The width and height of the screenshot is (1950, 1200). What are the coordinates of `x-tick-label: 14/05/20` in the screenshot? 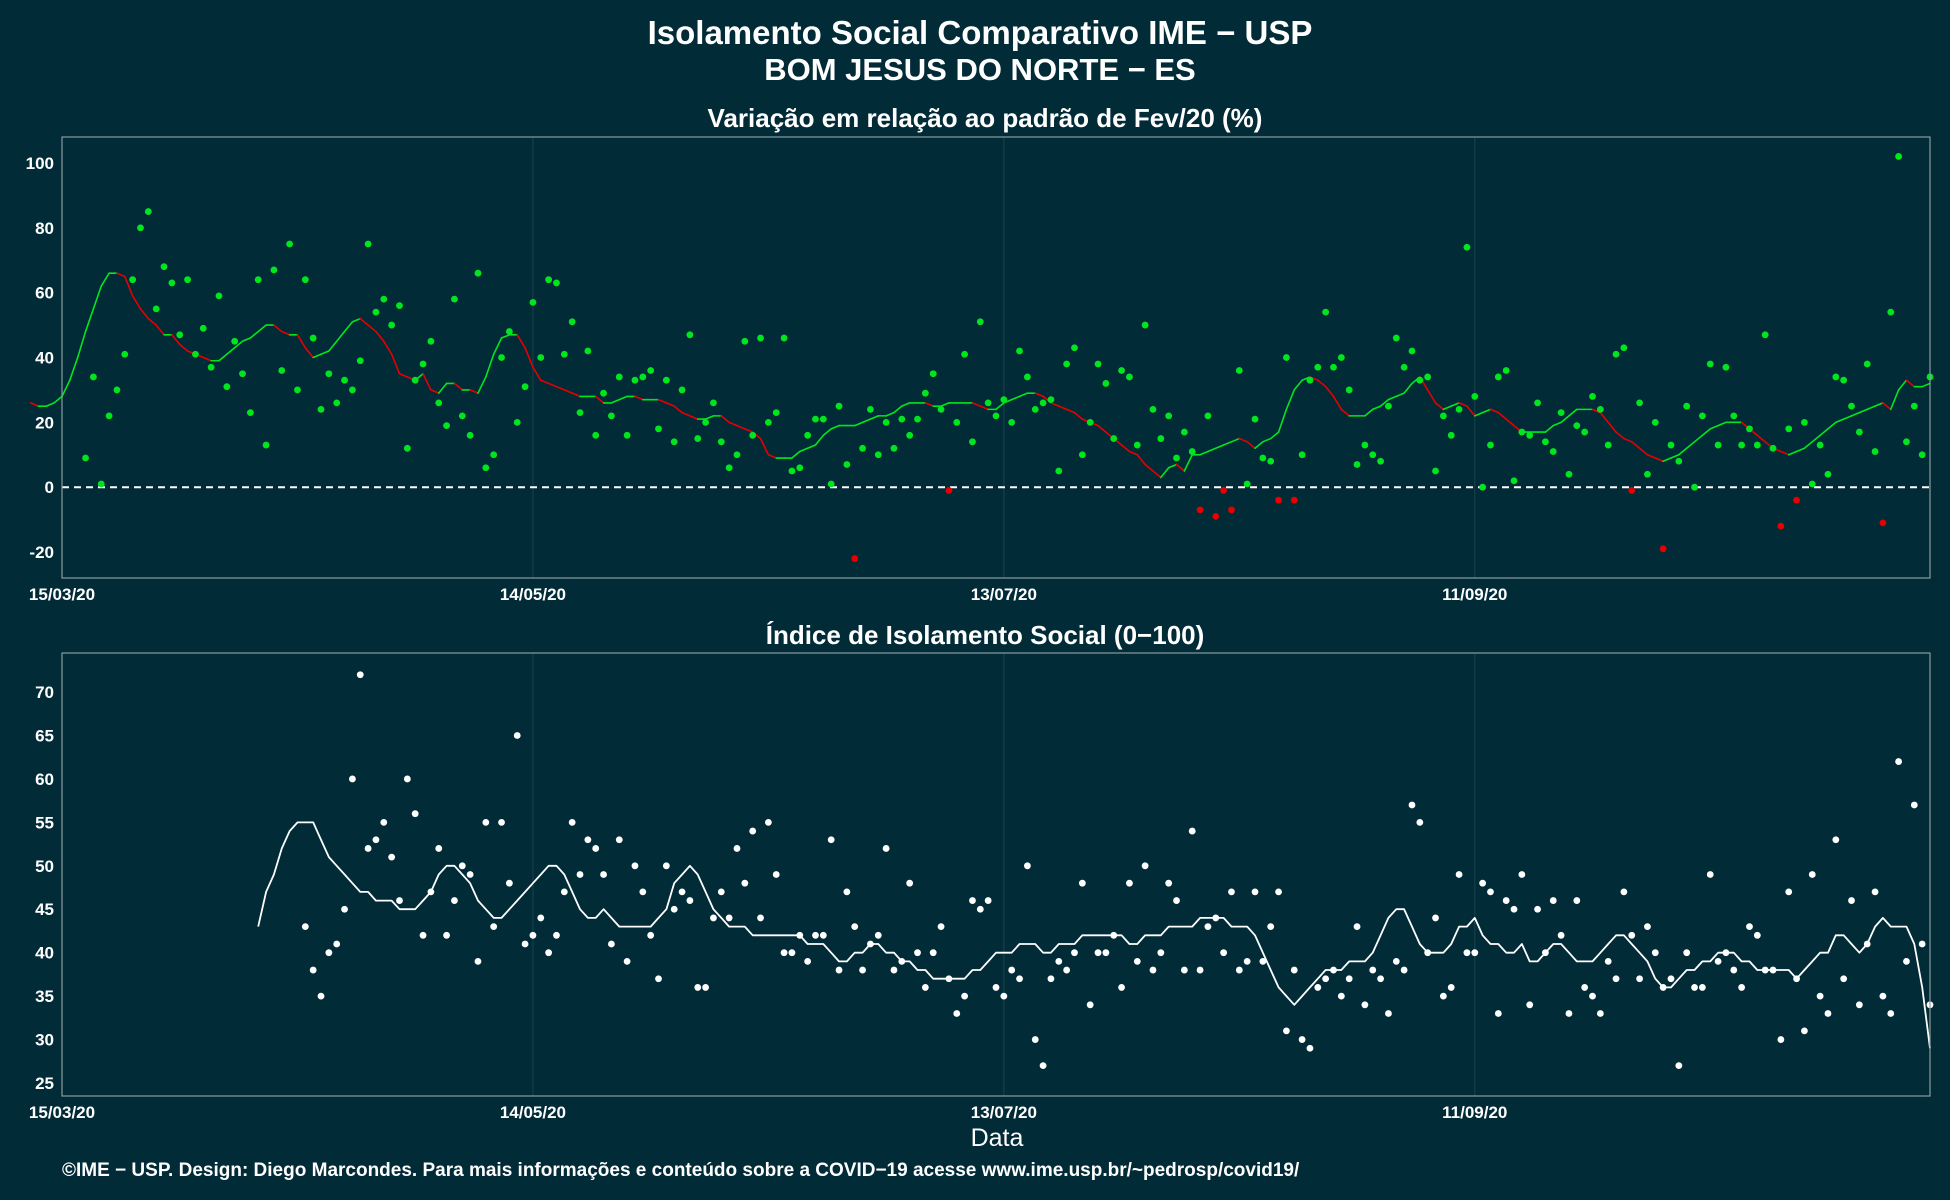 It's located at (533, 594).